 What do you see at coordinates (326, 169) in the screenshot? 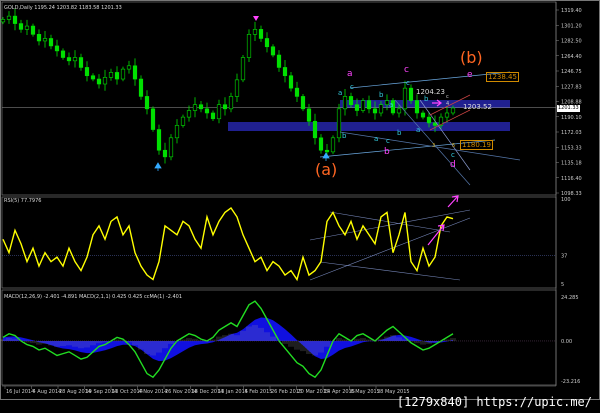
I see `wave-label-cycle-a: (a)` at bounding box center [326, 169].